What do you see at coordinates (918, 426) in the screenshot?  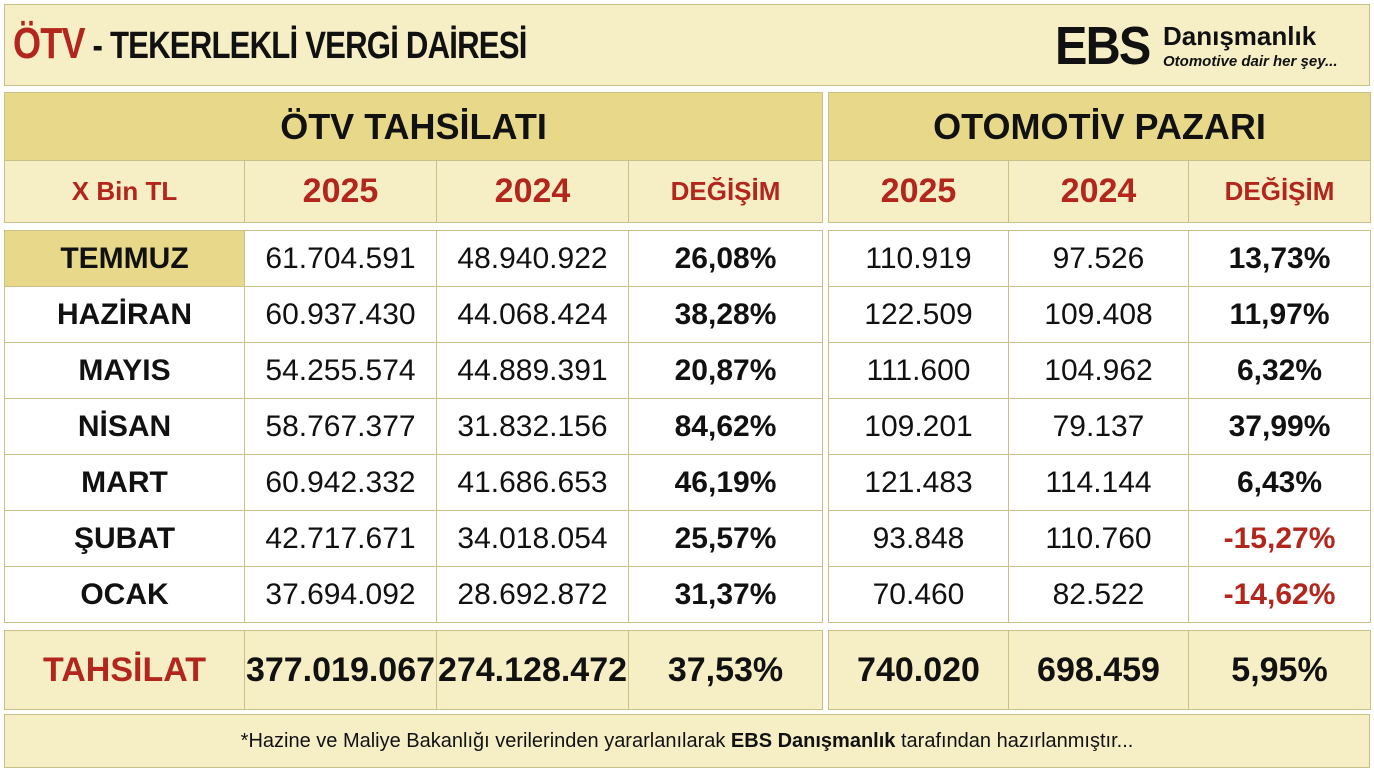 I see `market-2025-value: 109.201` at bounding box center [918, 426].